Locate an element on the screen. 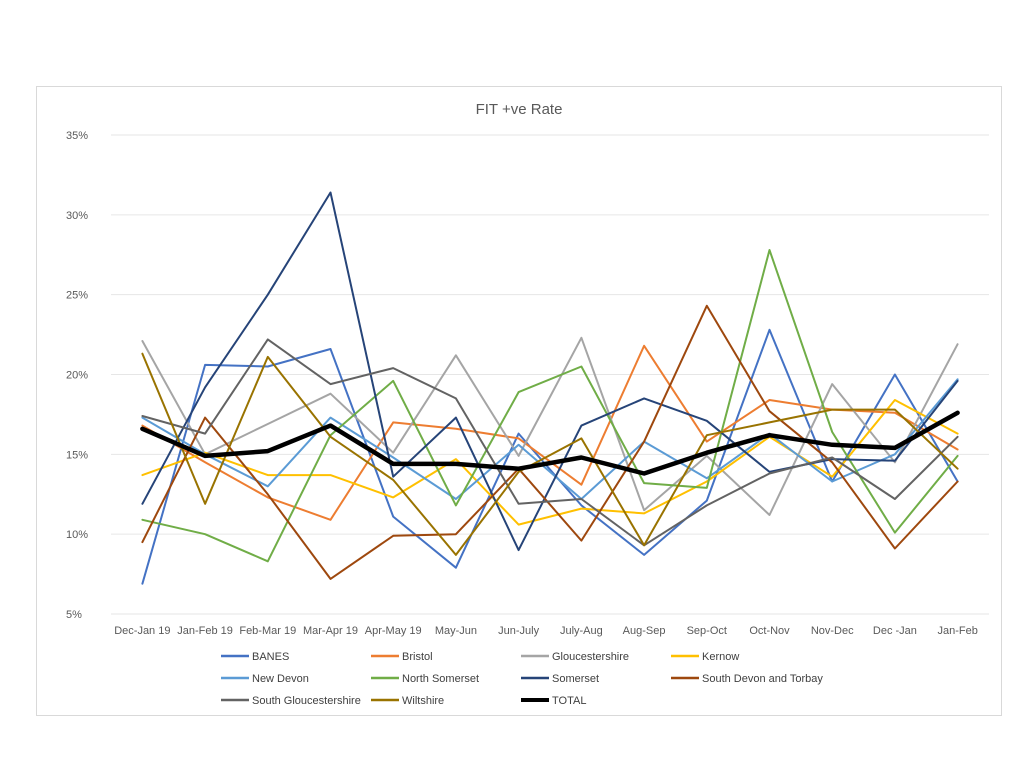 The width and height of the screenshot is (1024, 768). x-tick-label: Jun-July is located at coordinates (518, 631).